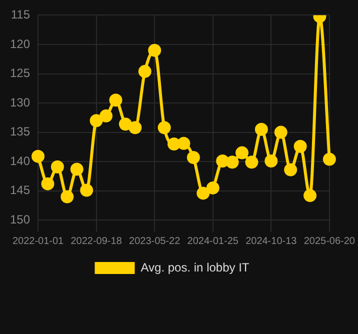 The height and width of the screenshot is (334, 358). Describe the element at coordinates (20, 73) in the screenshot. I see `y-tick-label: 125` at that location.